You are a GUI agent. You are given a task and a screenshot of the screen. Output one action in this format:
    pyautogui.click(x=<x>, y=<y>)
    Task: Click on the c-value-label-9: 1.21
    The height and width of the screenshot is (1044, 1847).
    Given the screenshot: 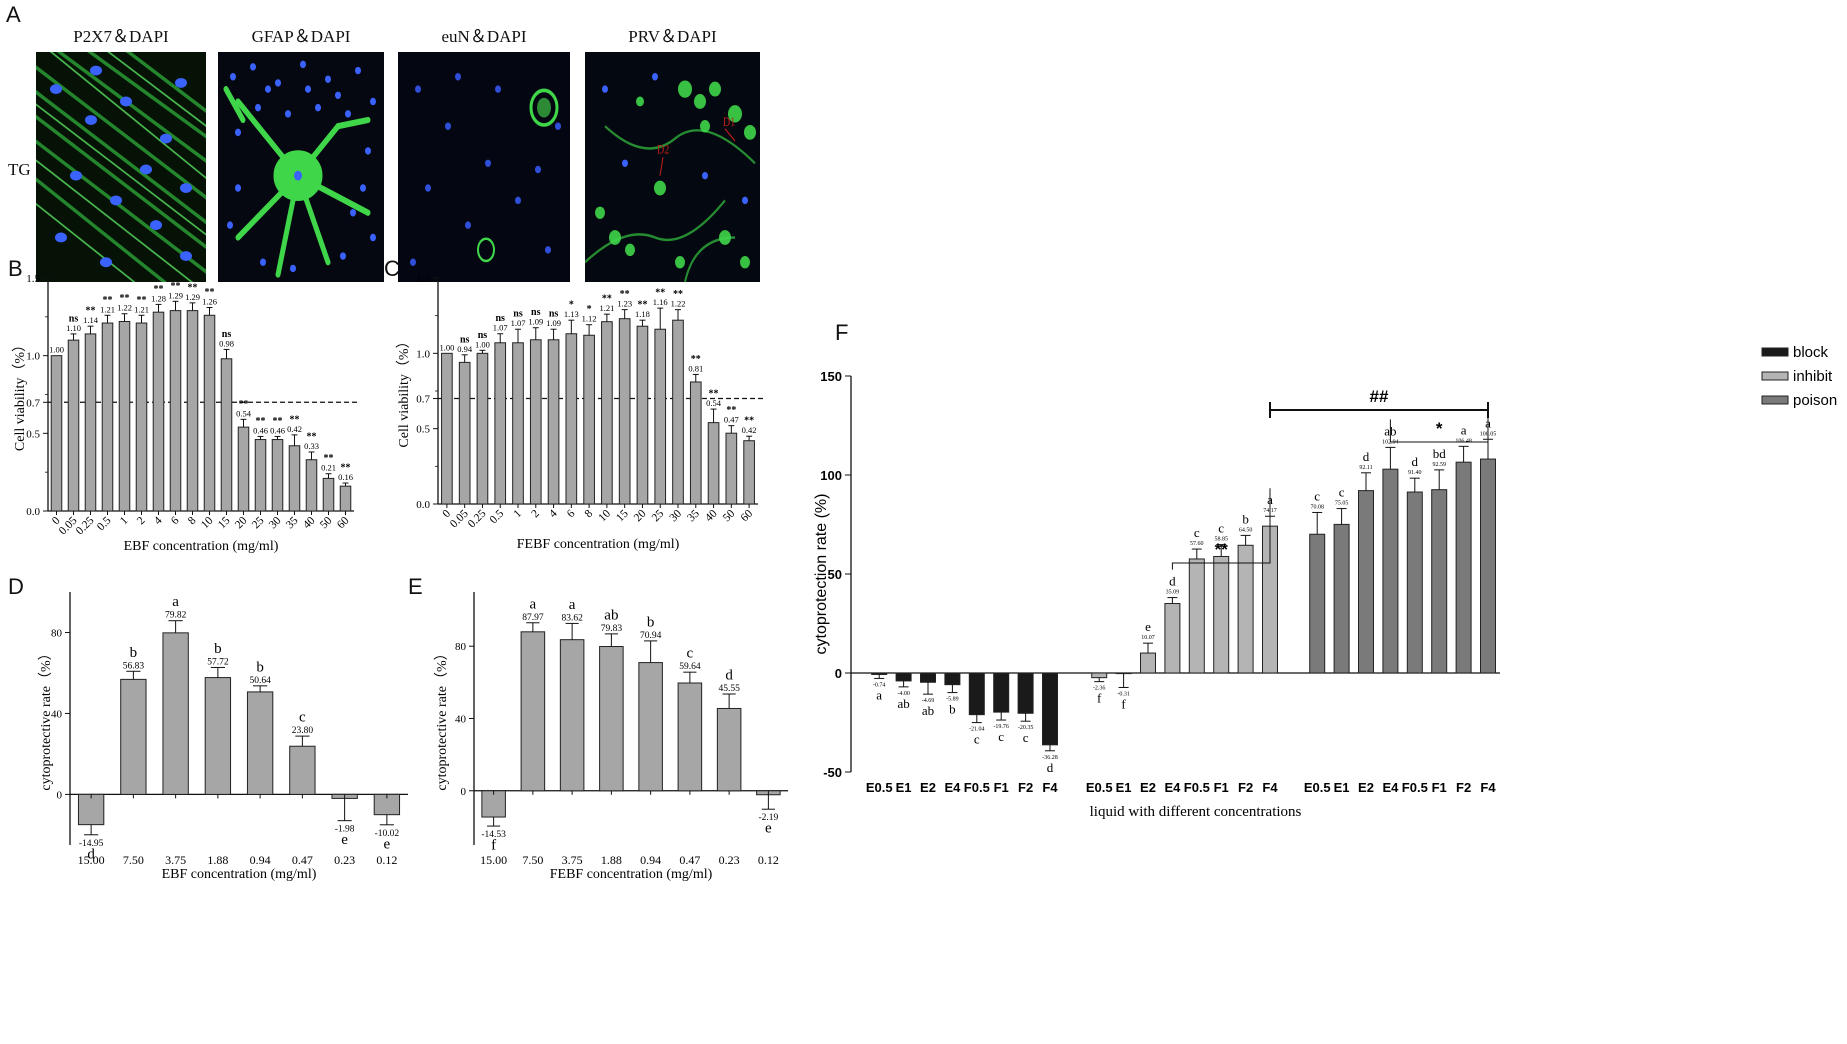 What is the action you would take?
    pyautogui.click(x=606, y=308)
    